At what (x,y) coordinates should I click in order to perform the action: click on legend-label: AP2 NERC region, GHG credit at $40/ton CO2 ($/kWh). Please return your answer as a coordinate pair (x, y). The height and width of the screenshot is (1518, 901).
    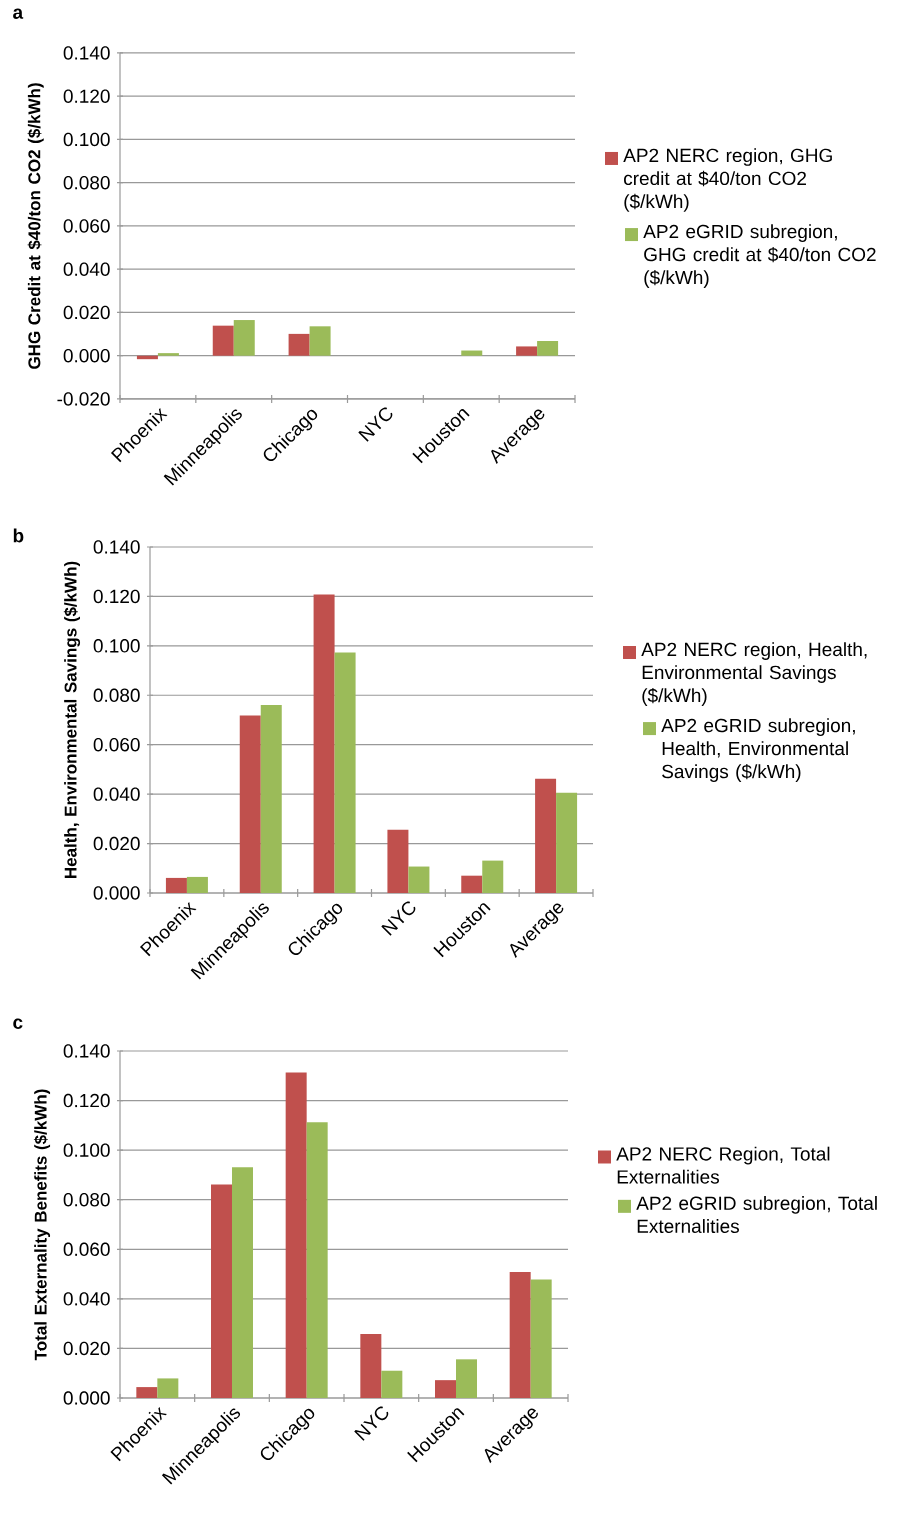
    Looking at the image, I should click on (727, 180).